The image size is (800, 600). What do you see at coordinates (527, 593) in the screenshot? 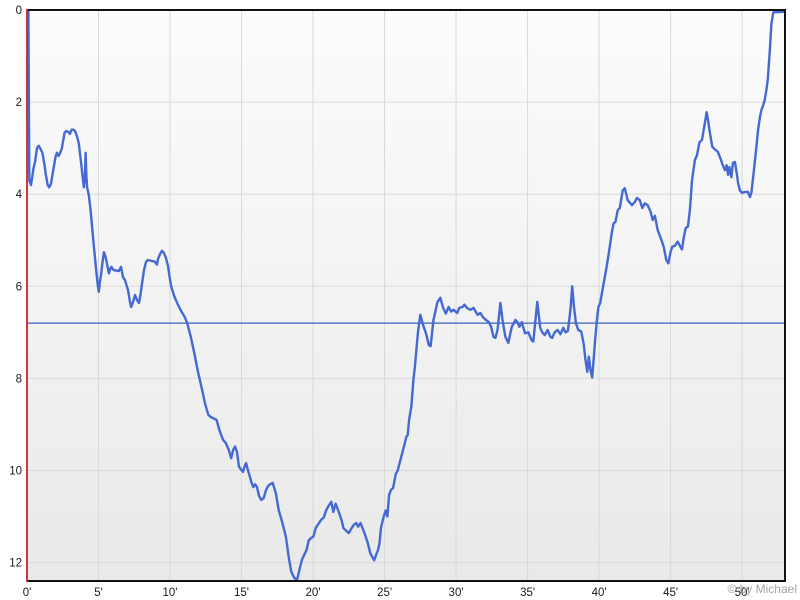
I see `x-tick-label: 35'` at bounding box center [527, 593].